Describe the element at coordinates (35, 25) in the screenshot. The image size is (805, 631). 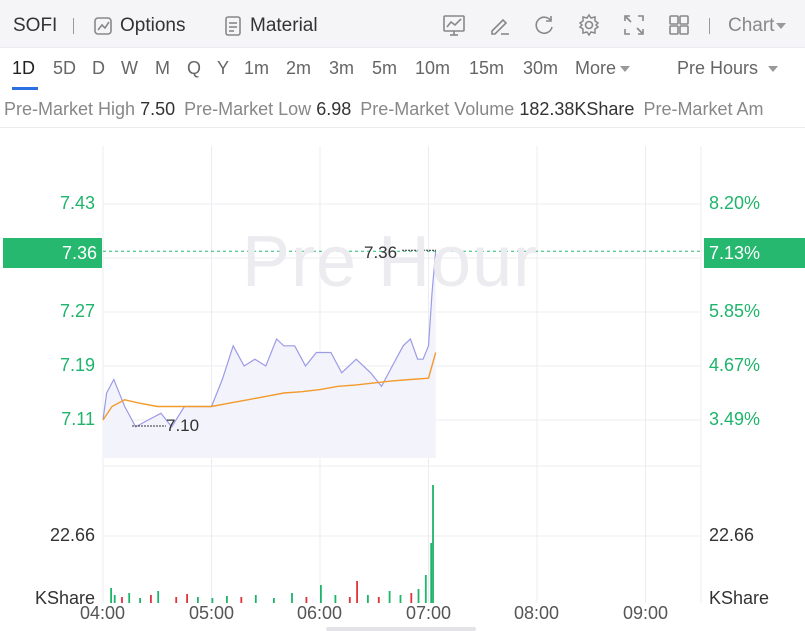
I see `symbol-label: SOFI` at that location.